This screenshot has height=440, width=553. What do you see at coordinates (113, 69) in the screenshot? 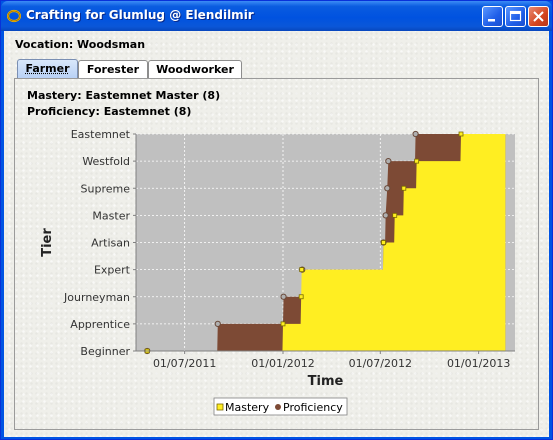
I see `tab-forester: Forester` at bounding box center [113, 69].